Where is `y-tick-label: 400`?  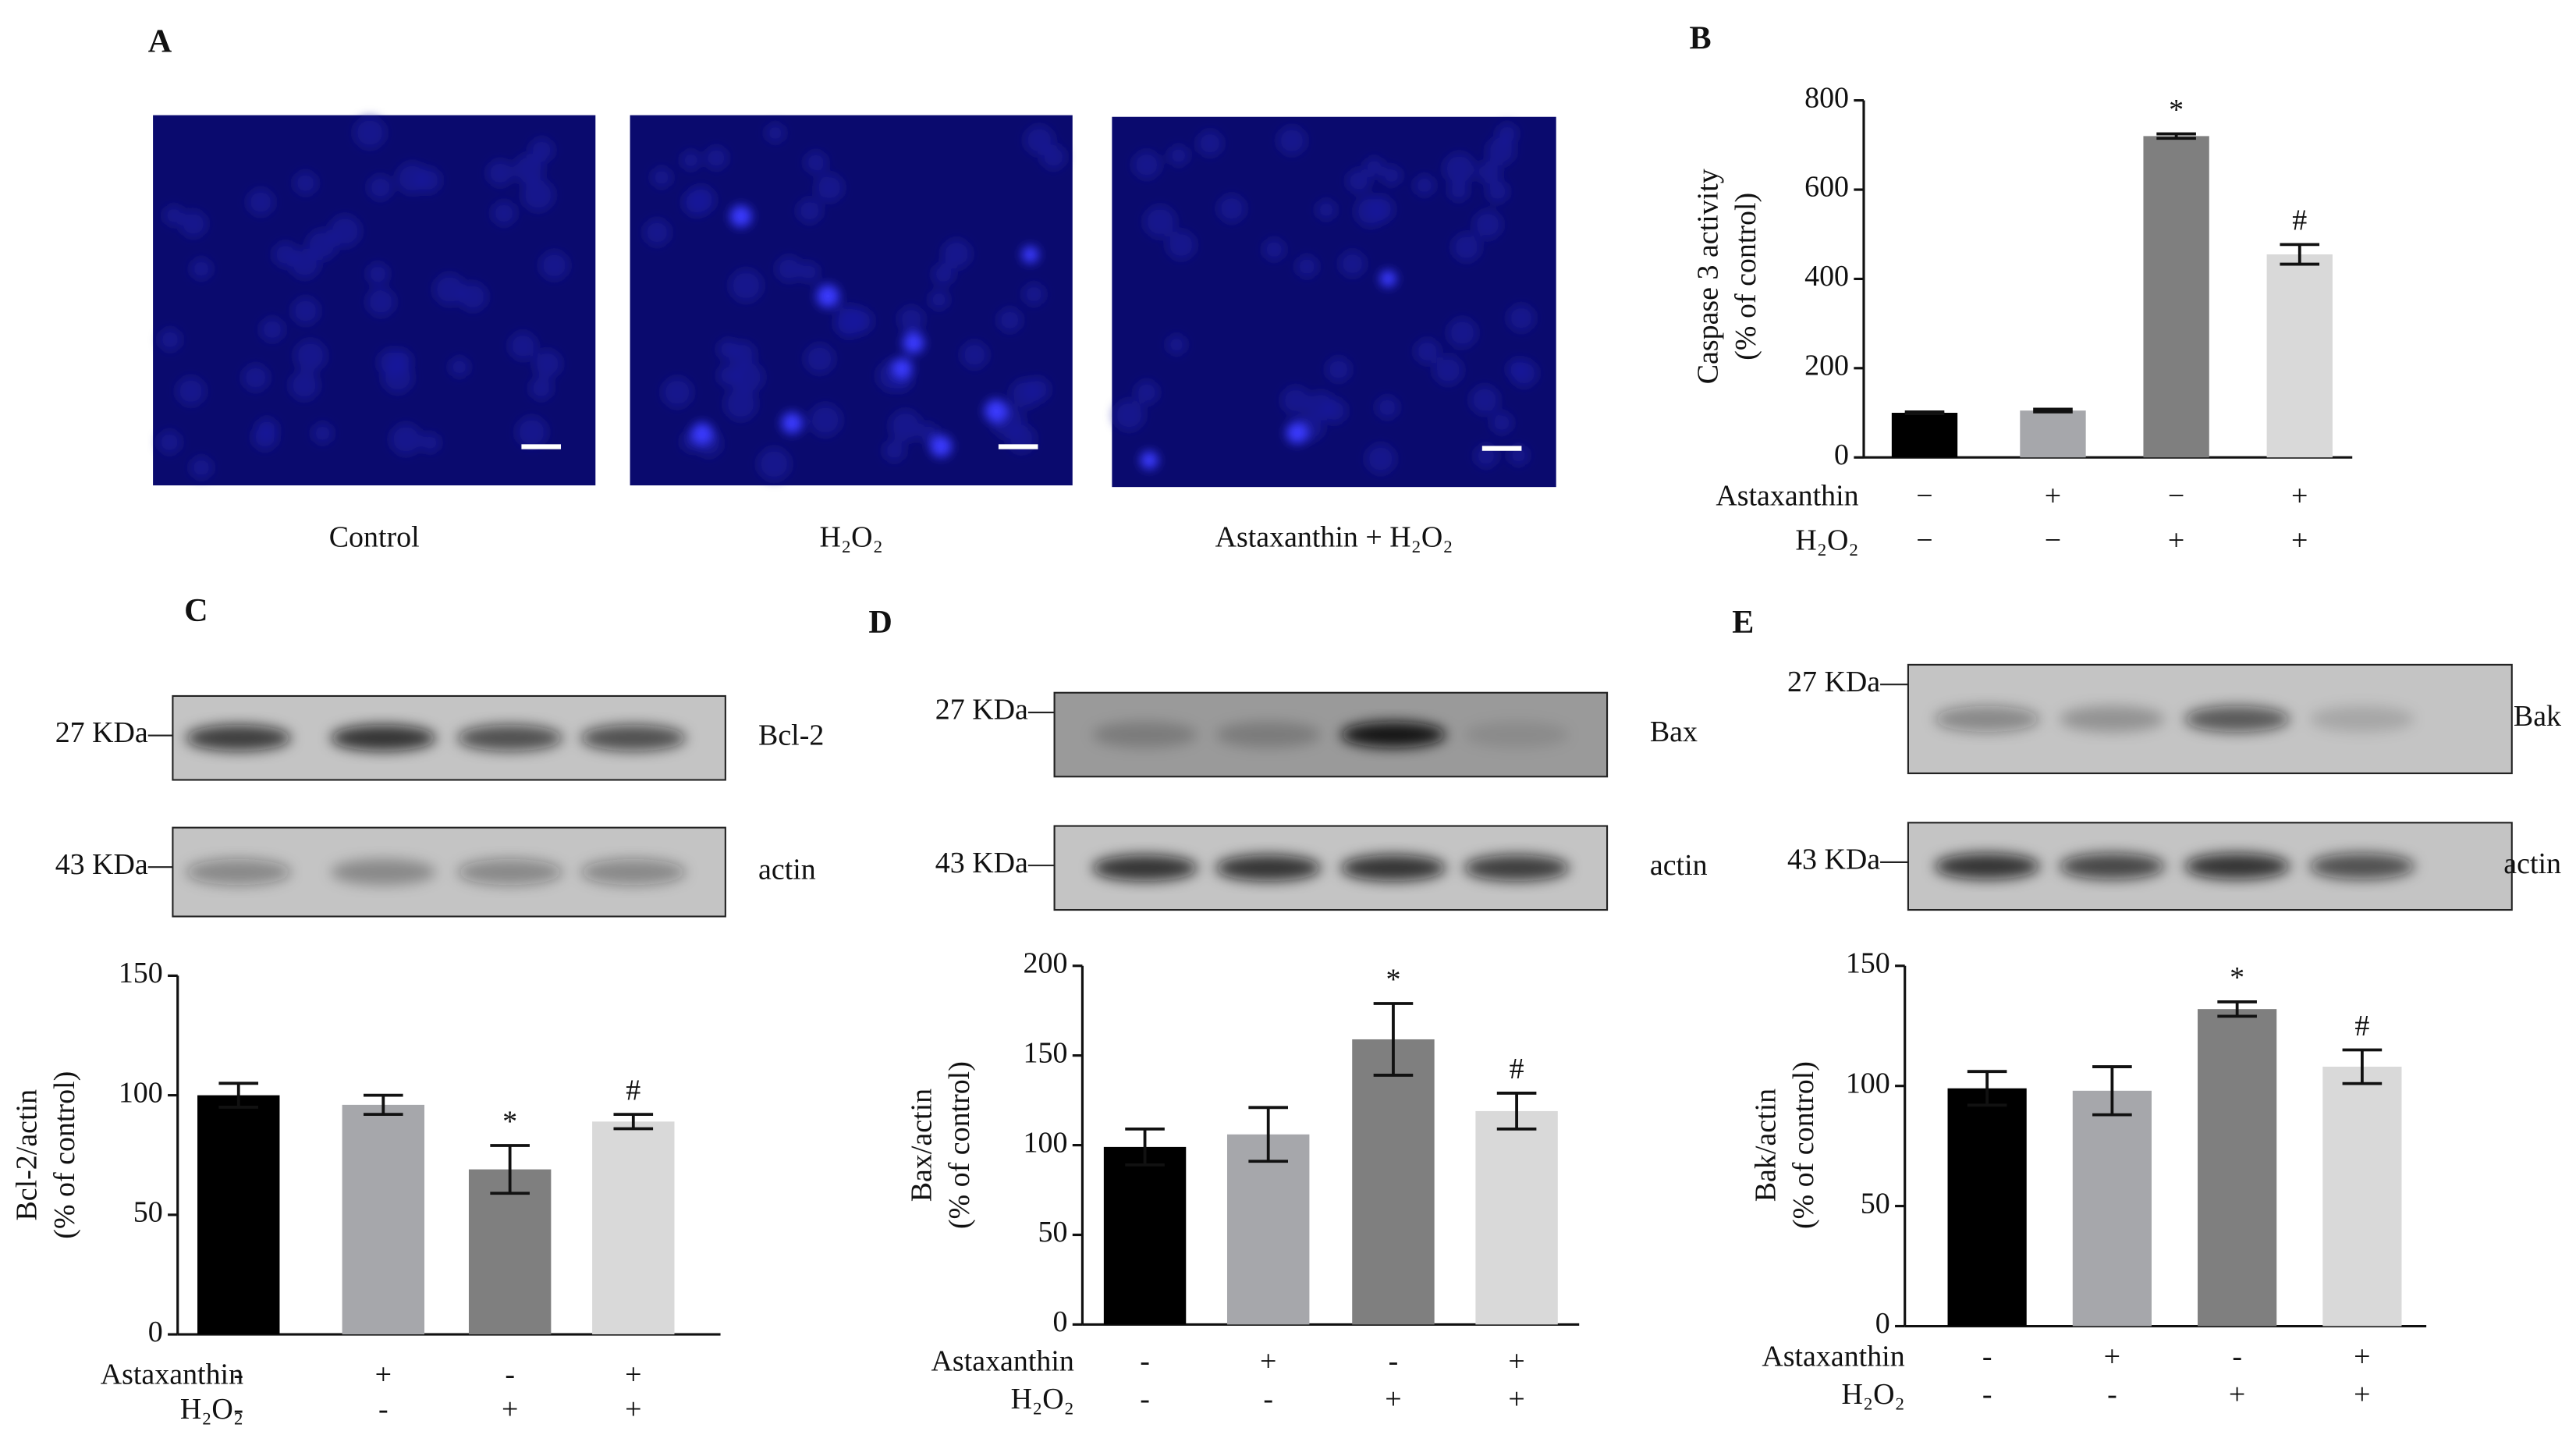 y-tick-label: 400 is located at coordinates (1826, 276).